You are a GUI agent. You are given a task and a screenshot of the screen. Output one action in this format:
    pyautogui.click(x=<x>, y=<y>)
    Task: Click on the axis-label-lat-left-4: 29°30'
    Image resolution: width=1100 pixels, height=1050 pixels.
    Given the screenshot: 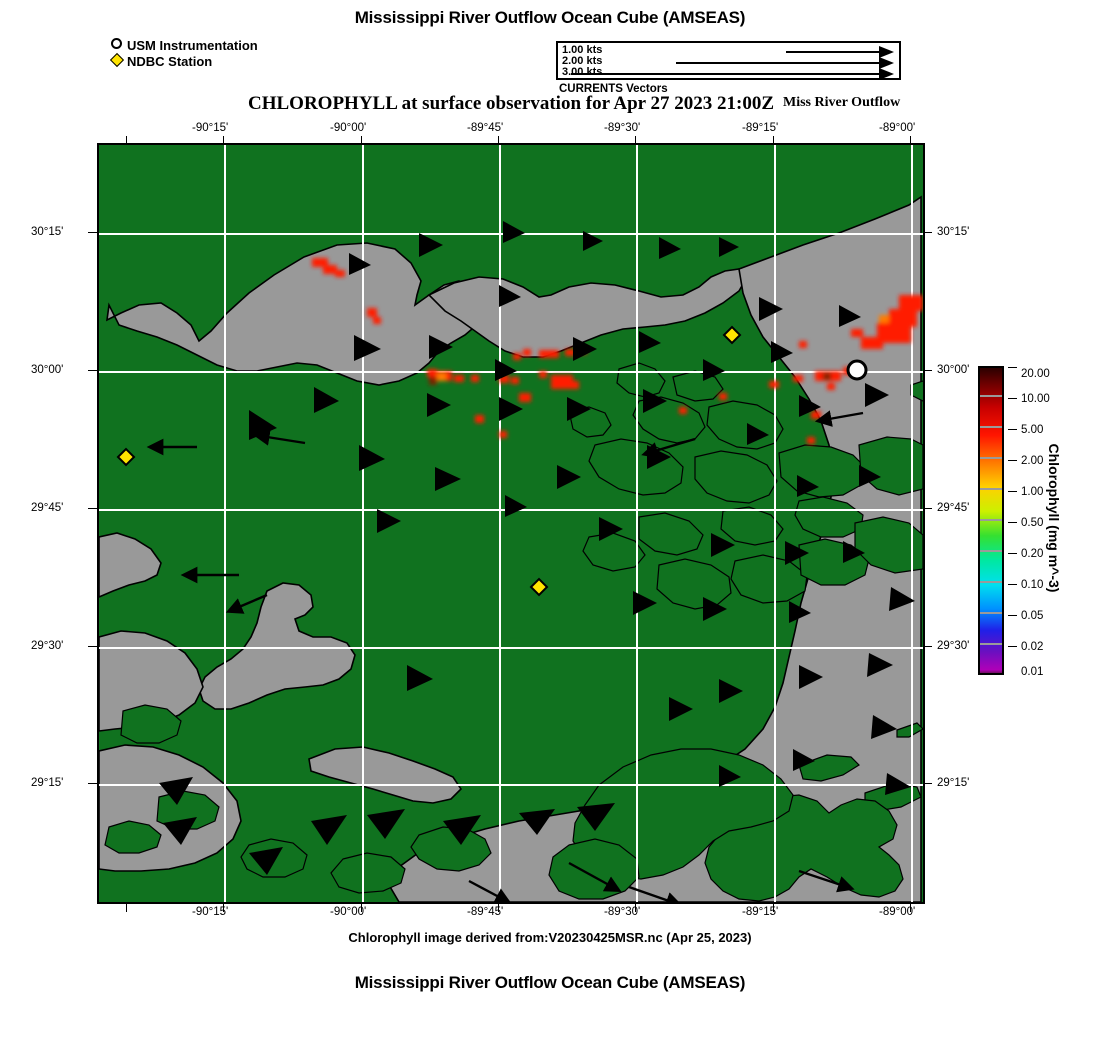 What is the action you would take?
    pyautogui.click(x=47, y=646)
    